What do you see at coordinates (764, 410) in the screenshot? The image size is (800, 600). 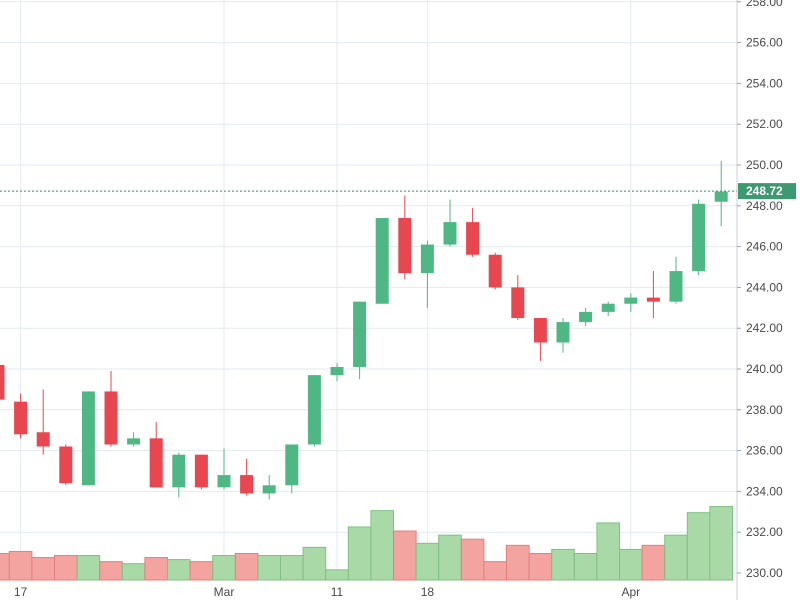 I see `price-tick-label: 238.00` at bounding box center [764, 410].